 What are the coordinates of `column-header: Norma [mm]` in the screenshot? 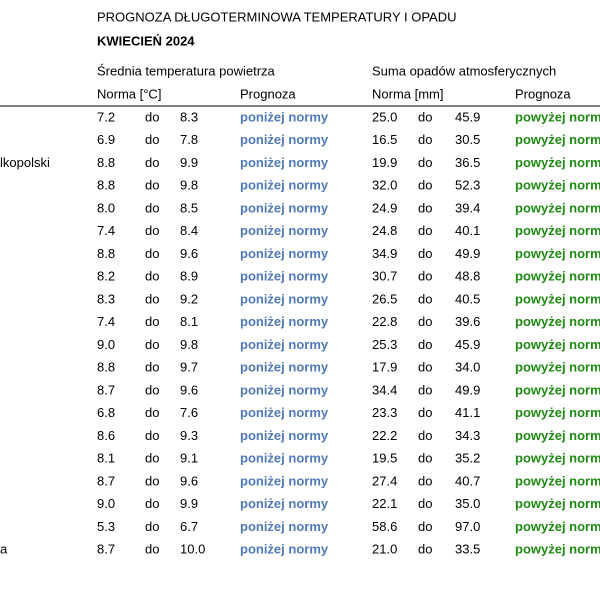 It's located at (408, 93).